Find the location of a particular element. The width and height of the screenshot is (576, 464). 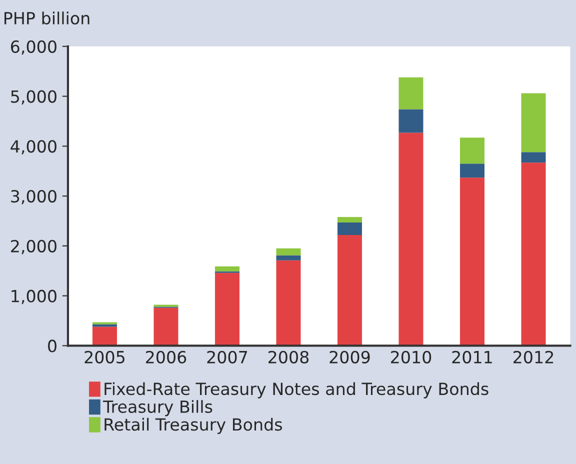

y-tick-label: 3,000 is located at coordinates (33, 197).